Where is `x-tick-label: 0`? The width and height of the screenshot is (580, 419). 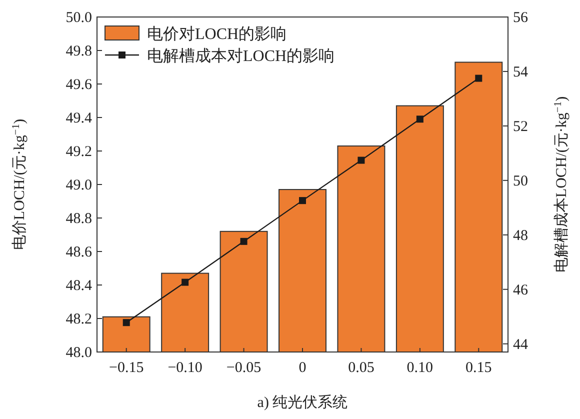
x-tick-label: 0 is located at coordinates (302, 368).